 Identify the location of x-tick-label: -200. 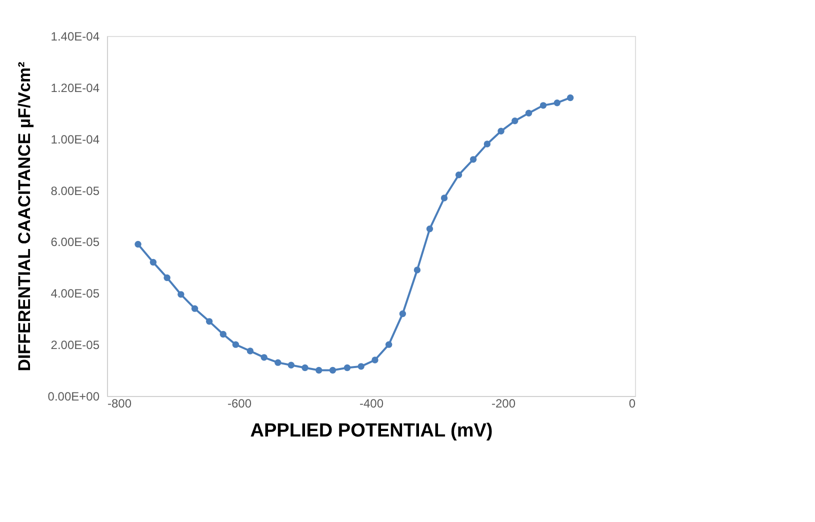
(503, 403).